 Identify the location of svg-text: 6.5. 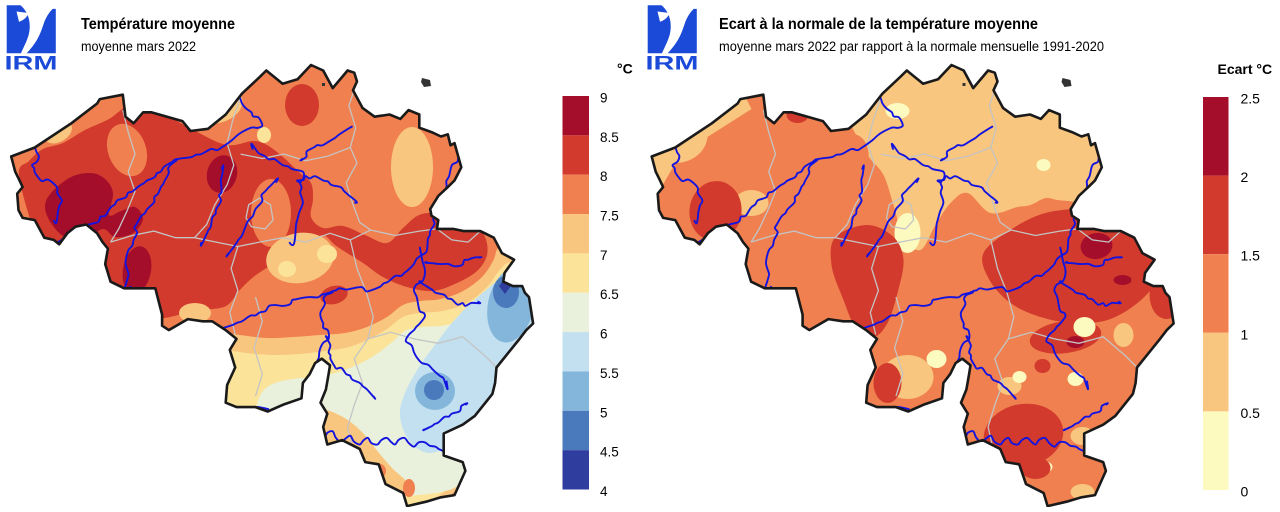
(609, 294).